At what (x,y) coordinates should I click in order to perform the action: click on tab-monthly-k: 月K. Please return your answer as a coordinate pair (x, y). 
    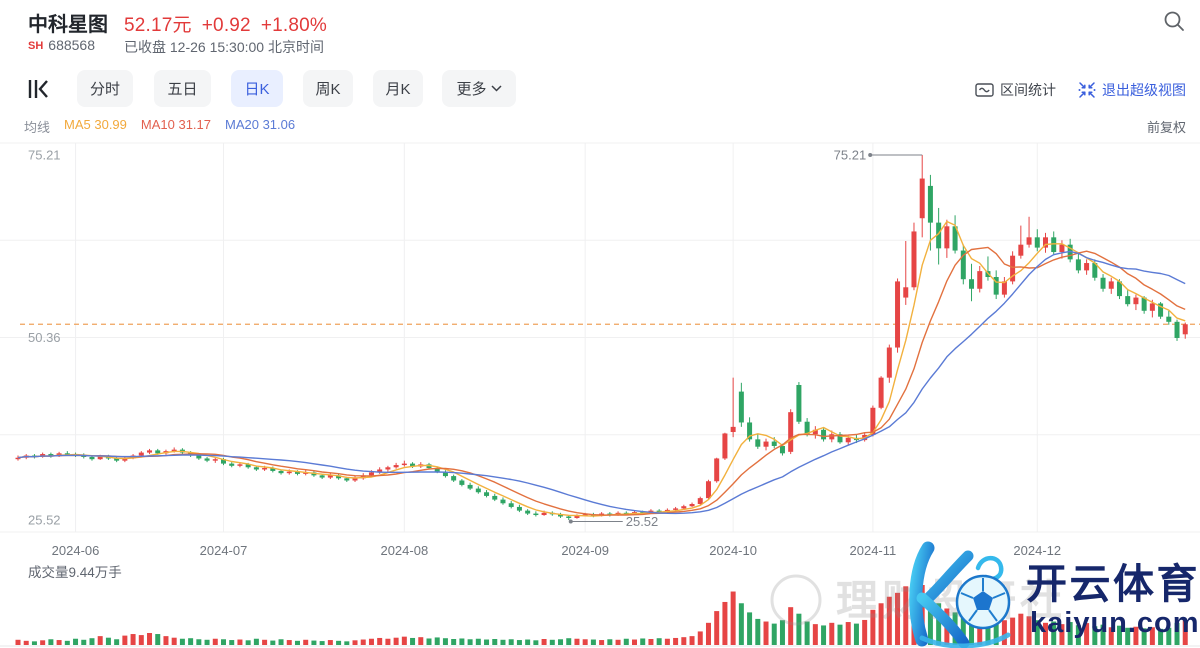
    Looking at the image, I should click on (398, 88).